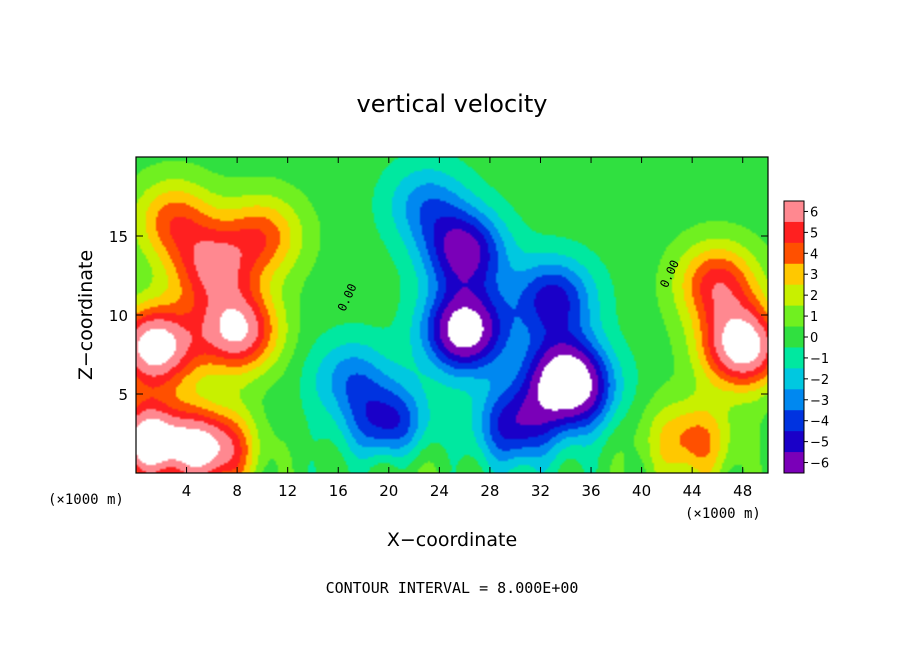 Image resolution: width=904 pixels, height=654 pixels. I want to click on y-tick-label: 10, so click(118, 316).